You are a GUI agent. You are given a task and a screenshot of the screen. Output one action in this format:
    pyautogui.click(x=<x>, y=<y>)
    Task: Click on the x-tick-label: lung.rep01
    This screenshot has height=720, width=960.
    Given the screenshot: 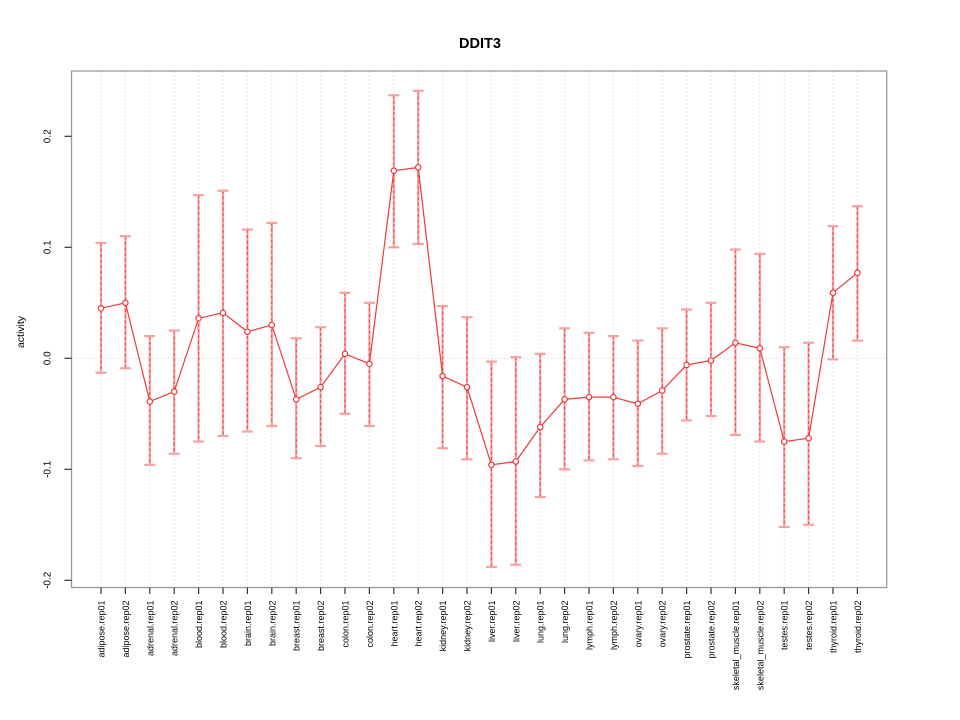 What is the action you would take?
    pyautogui.click(x=541, y=622)
    